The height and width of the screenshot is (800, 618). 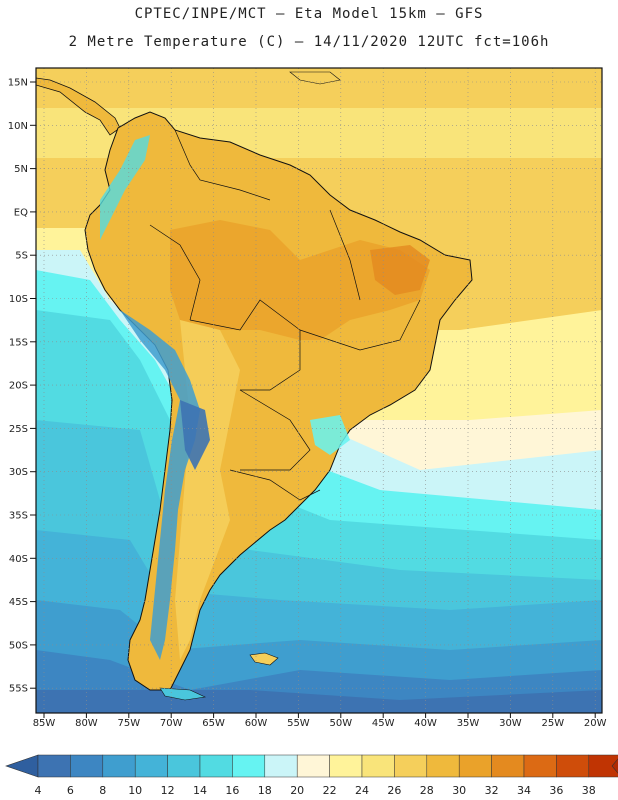 I want to click on colorbar-tick: 32, so click(x=492, y=790).